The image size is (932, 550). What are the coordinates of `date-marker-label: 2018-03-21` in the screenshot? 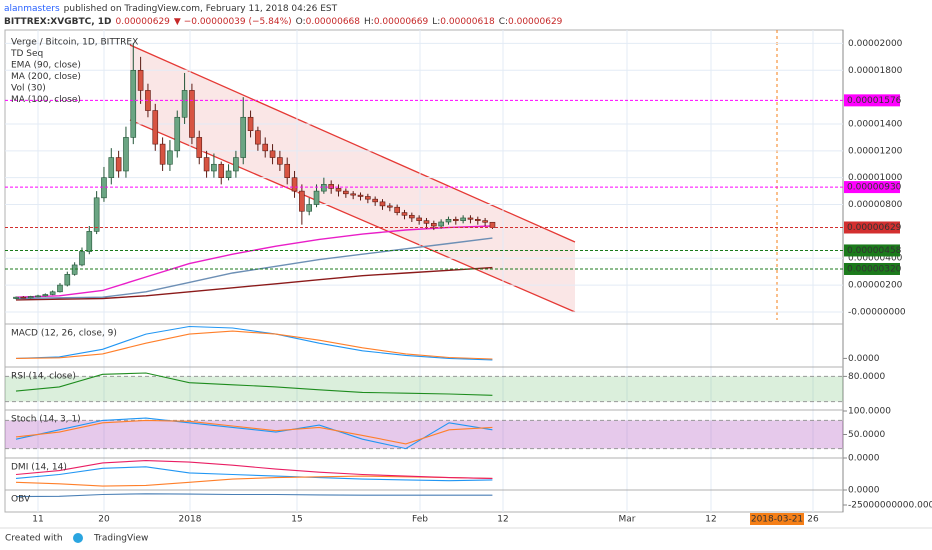 It's located at (777, 520).